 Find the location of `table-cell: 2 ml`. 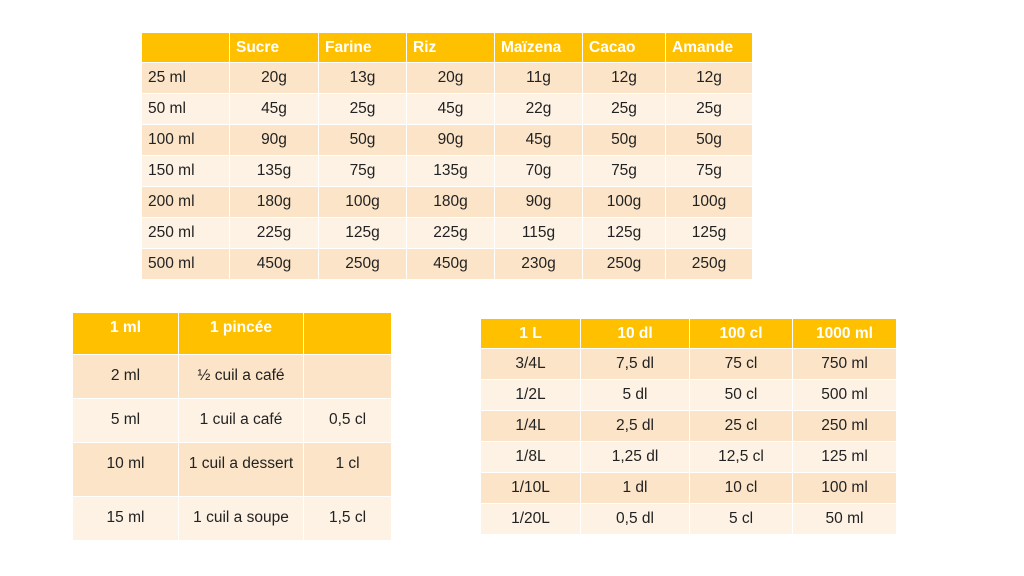

table-cell: 2 ml is located at coordinates (125, 376).